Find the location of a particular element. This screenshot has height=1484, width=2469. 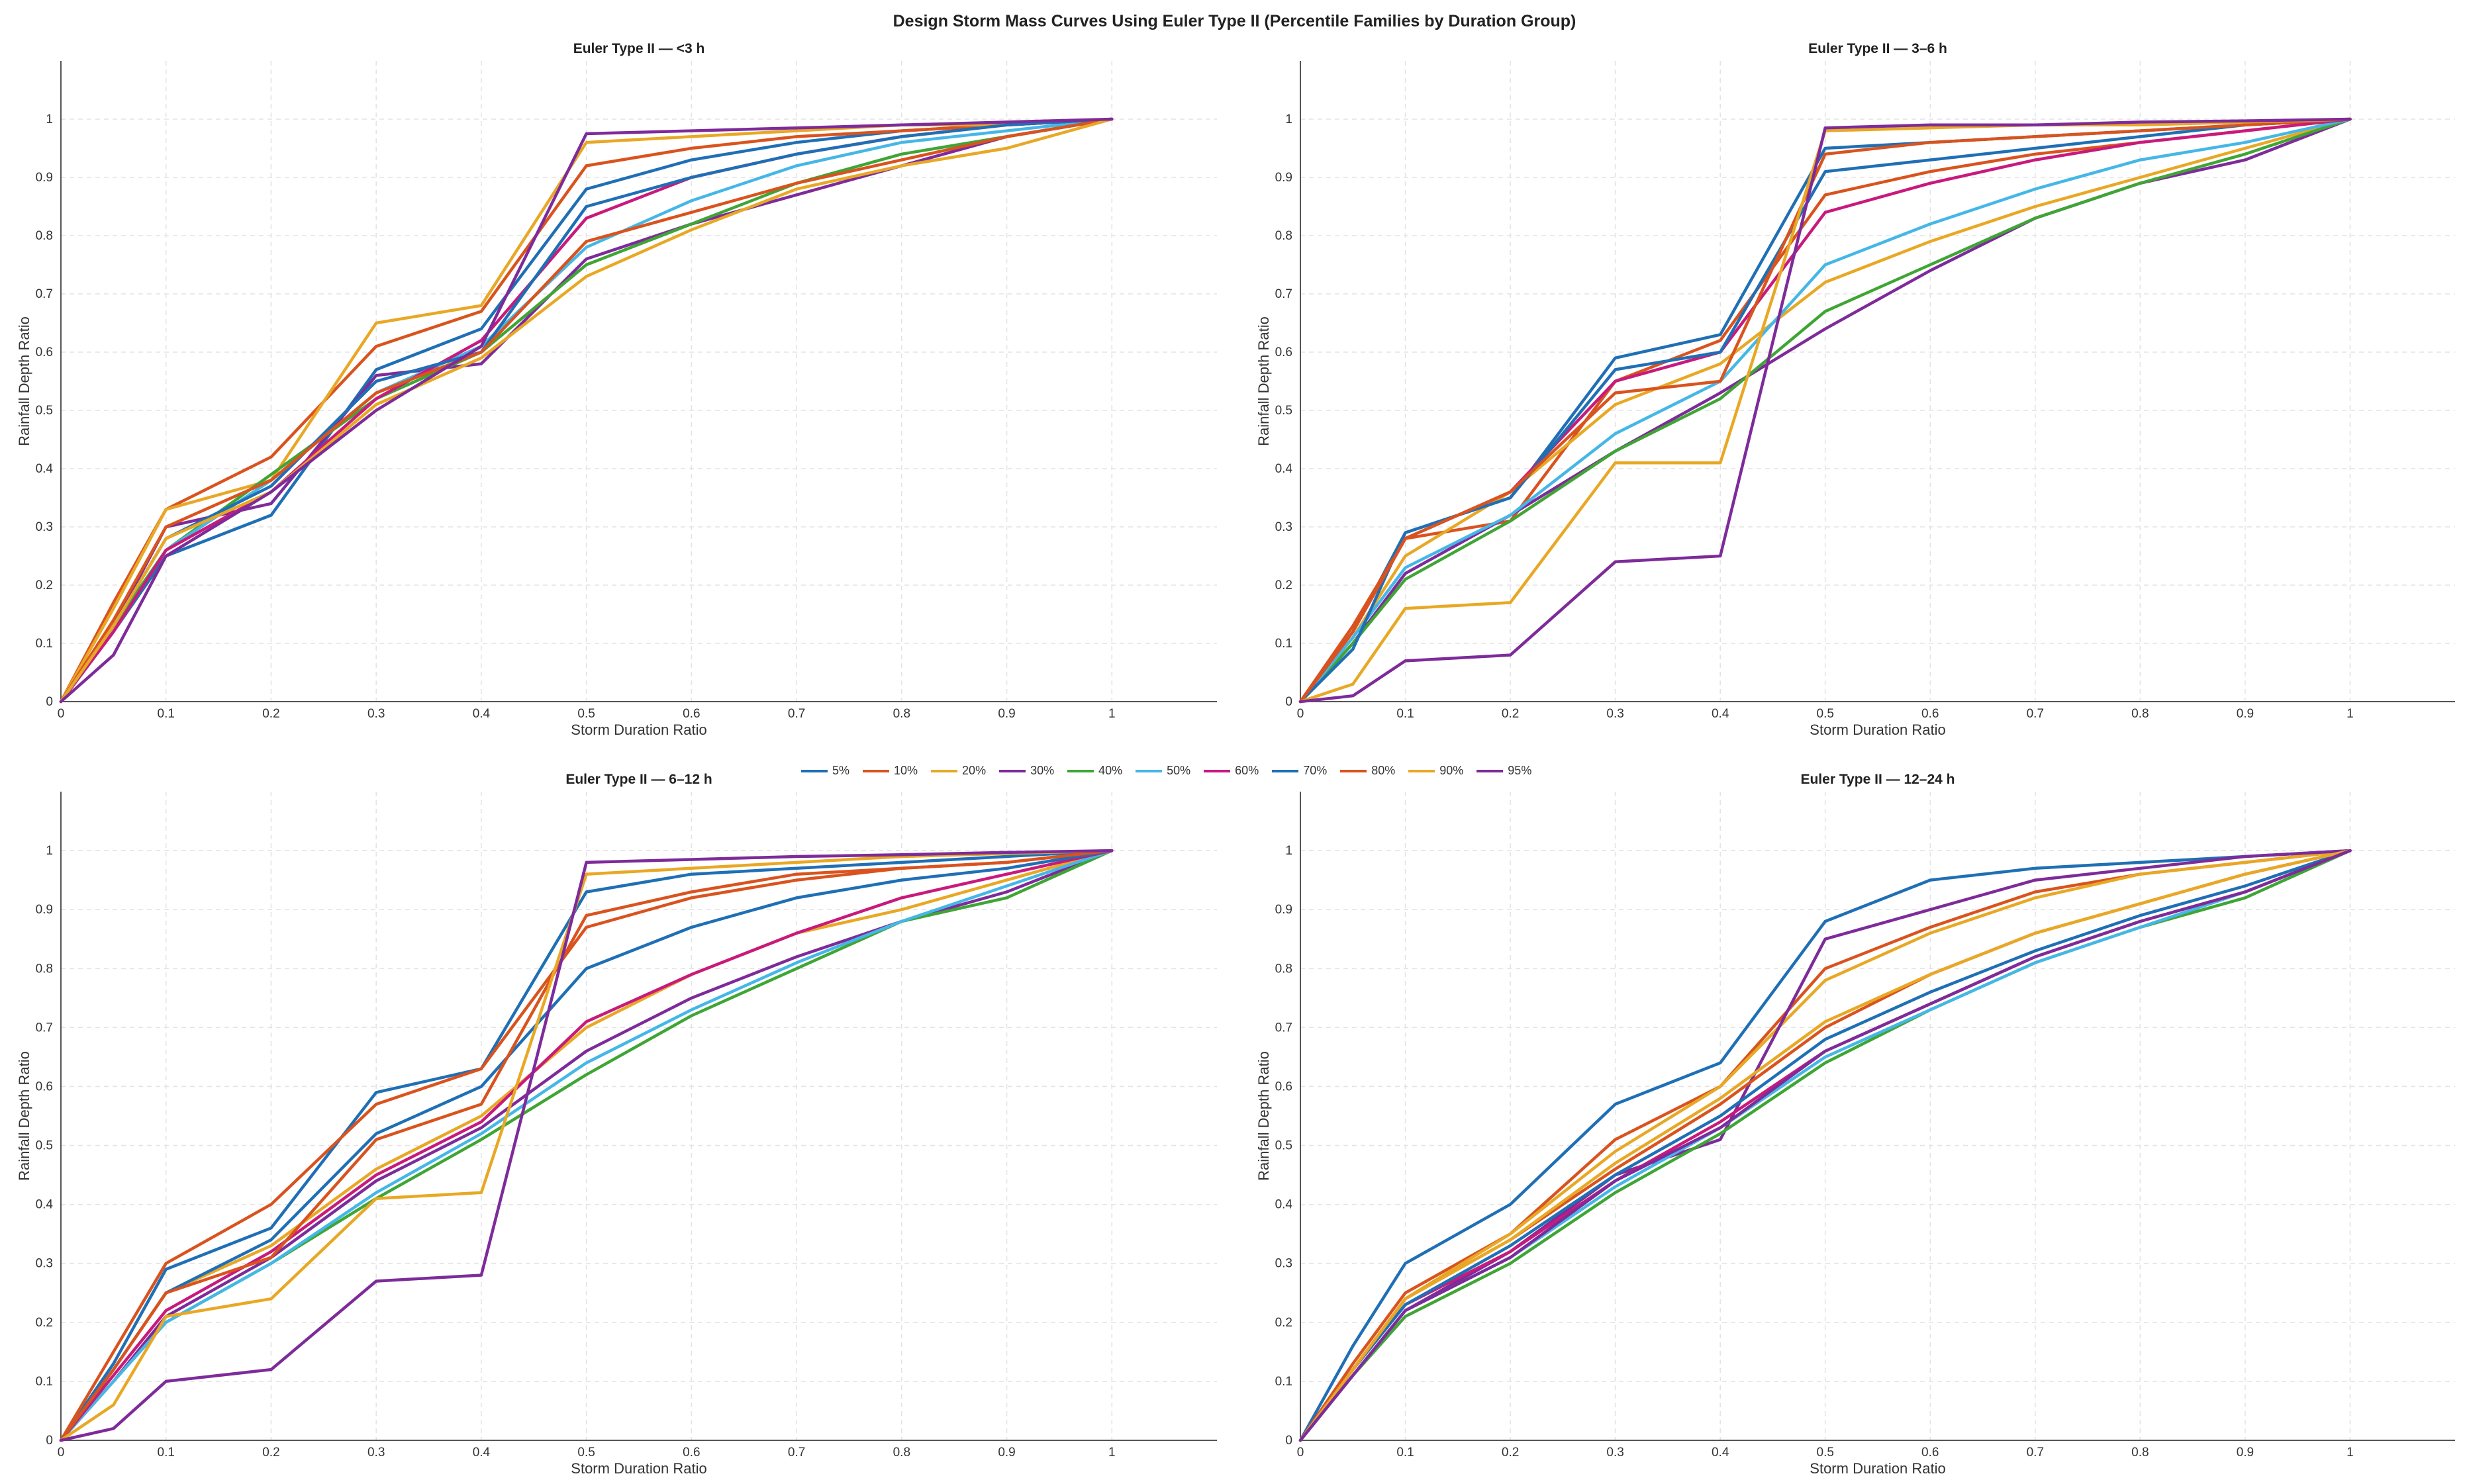

legend-item: 60% is located at coordinates (1231, 771).